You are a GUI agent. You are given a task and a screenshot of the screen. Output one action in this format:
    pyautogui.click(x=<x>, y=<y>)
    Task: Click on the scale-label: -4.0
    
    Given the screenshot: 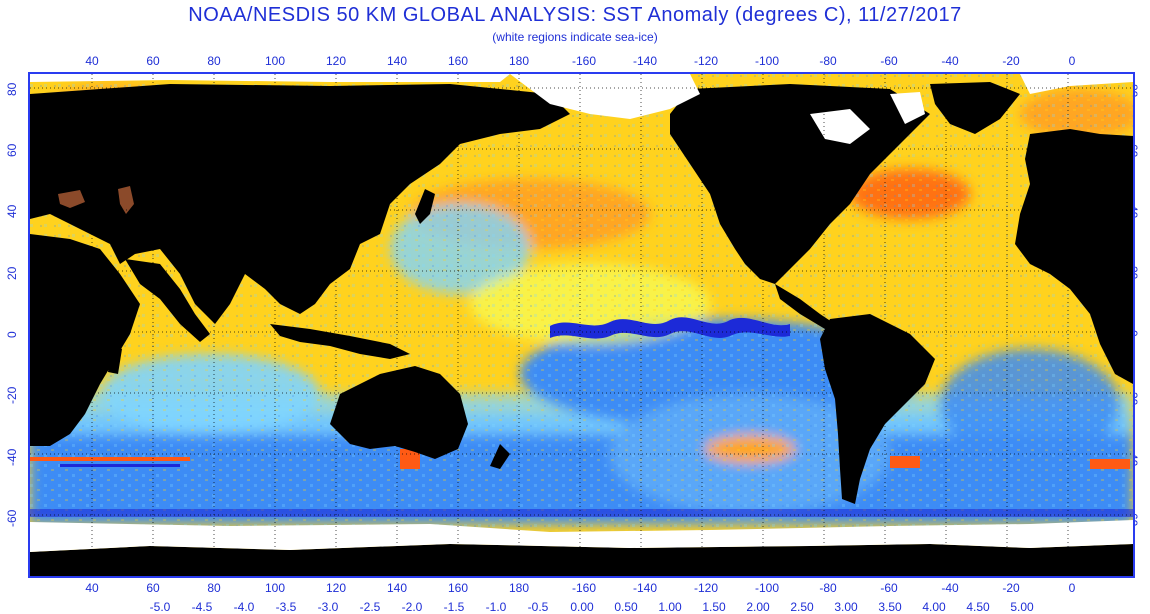 What is the action you would take?
    pyautogui.click(x=244, y=607)
    